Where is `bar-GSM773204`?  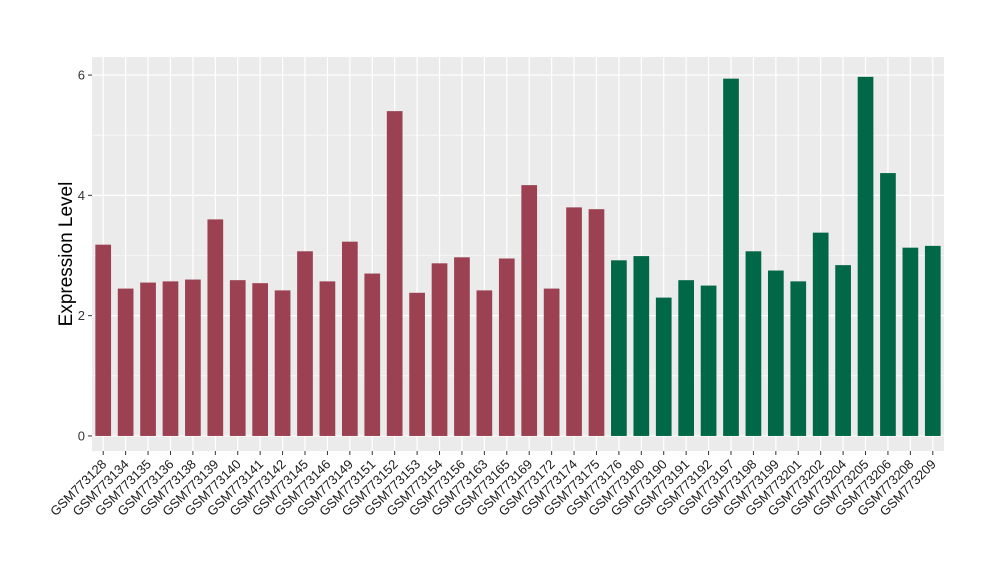 bar-GSM773204 is located at coordinates (843, 350).